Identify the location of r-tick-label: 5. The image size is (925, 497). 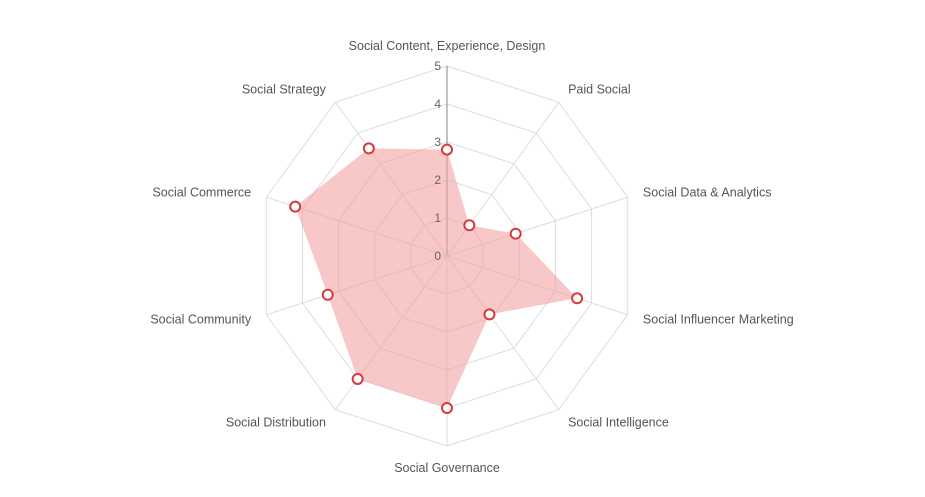
(437, 66).